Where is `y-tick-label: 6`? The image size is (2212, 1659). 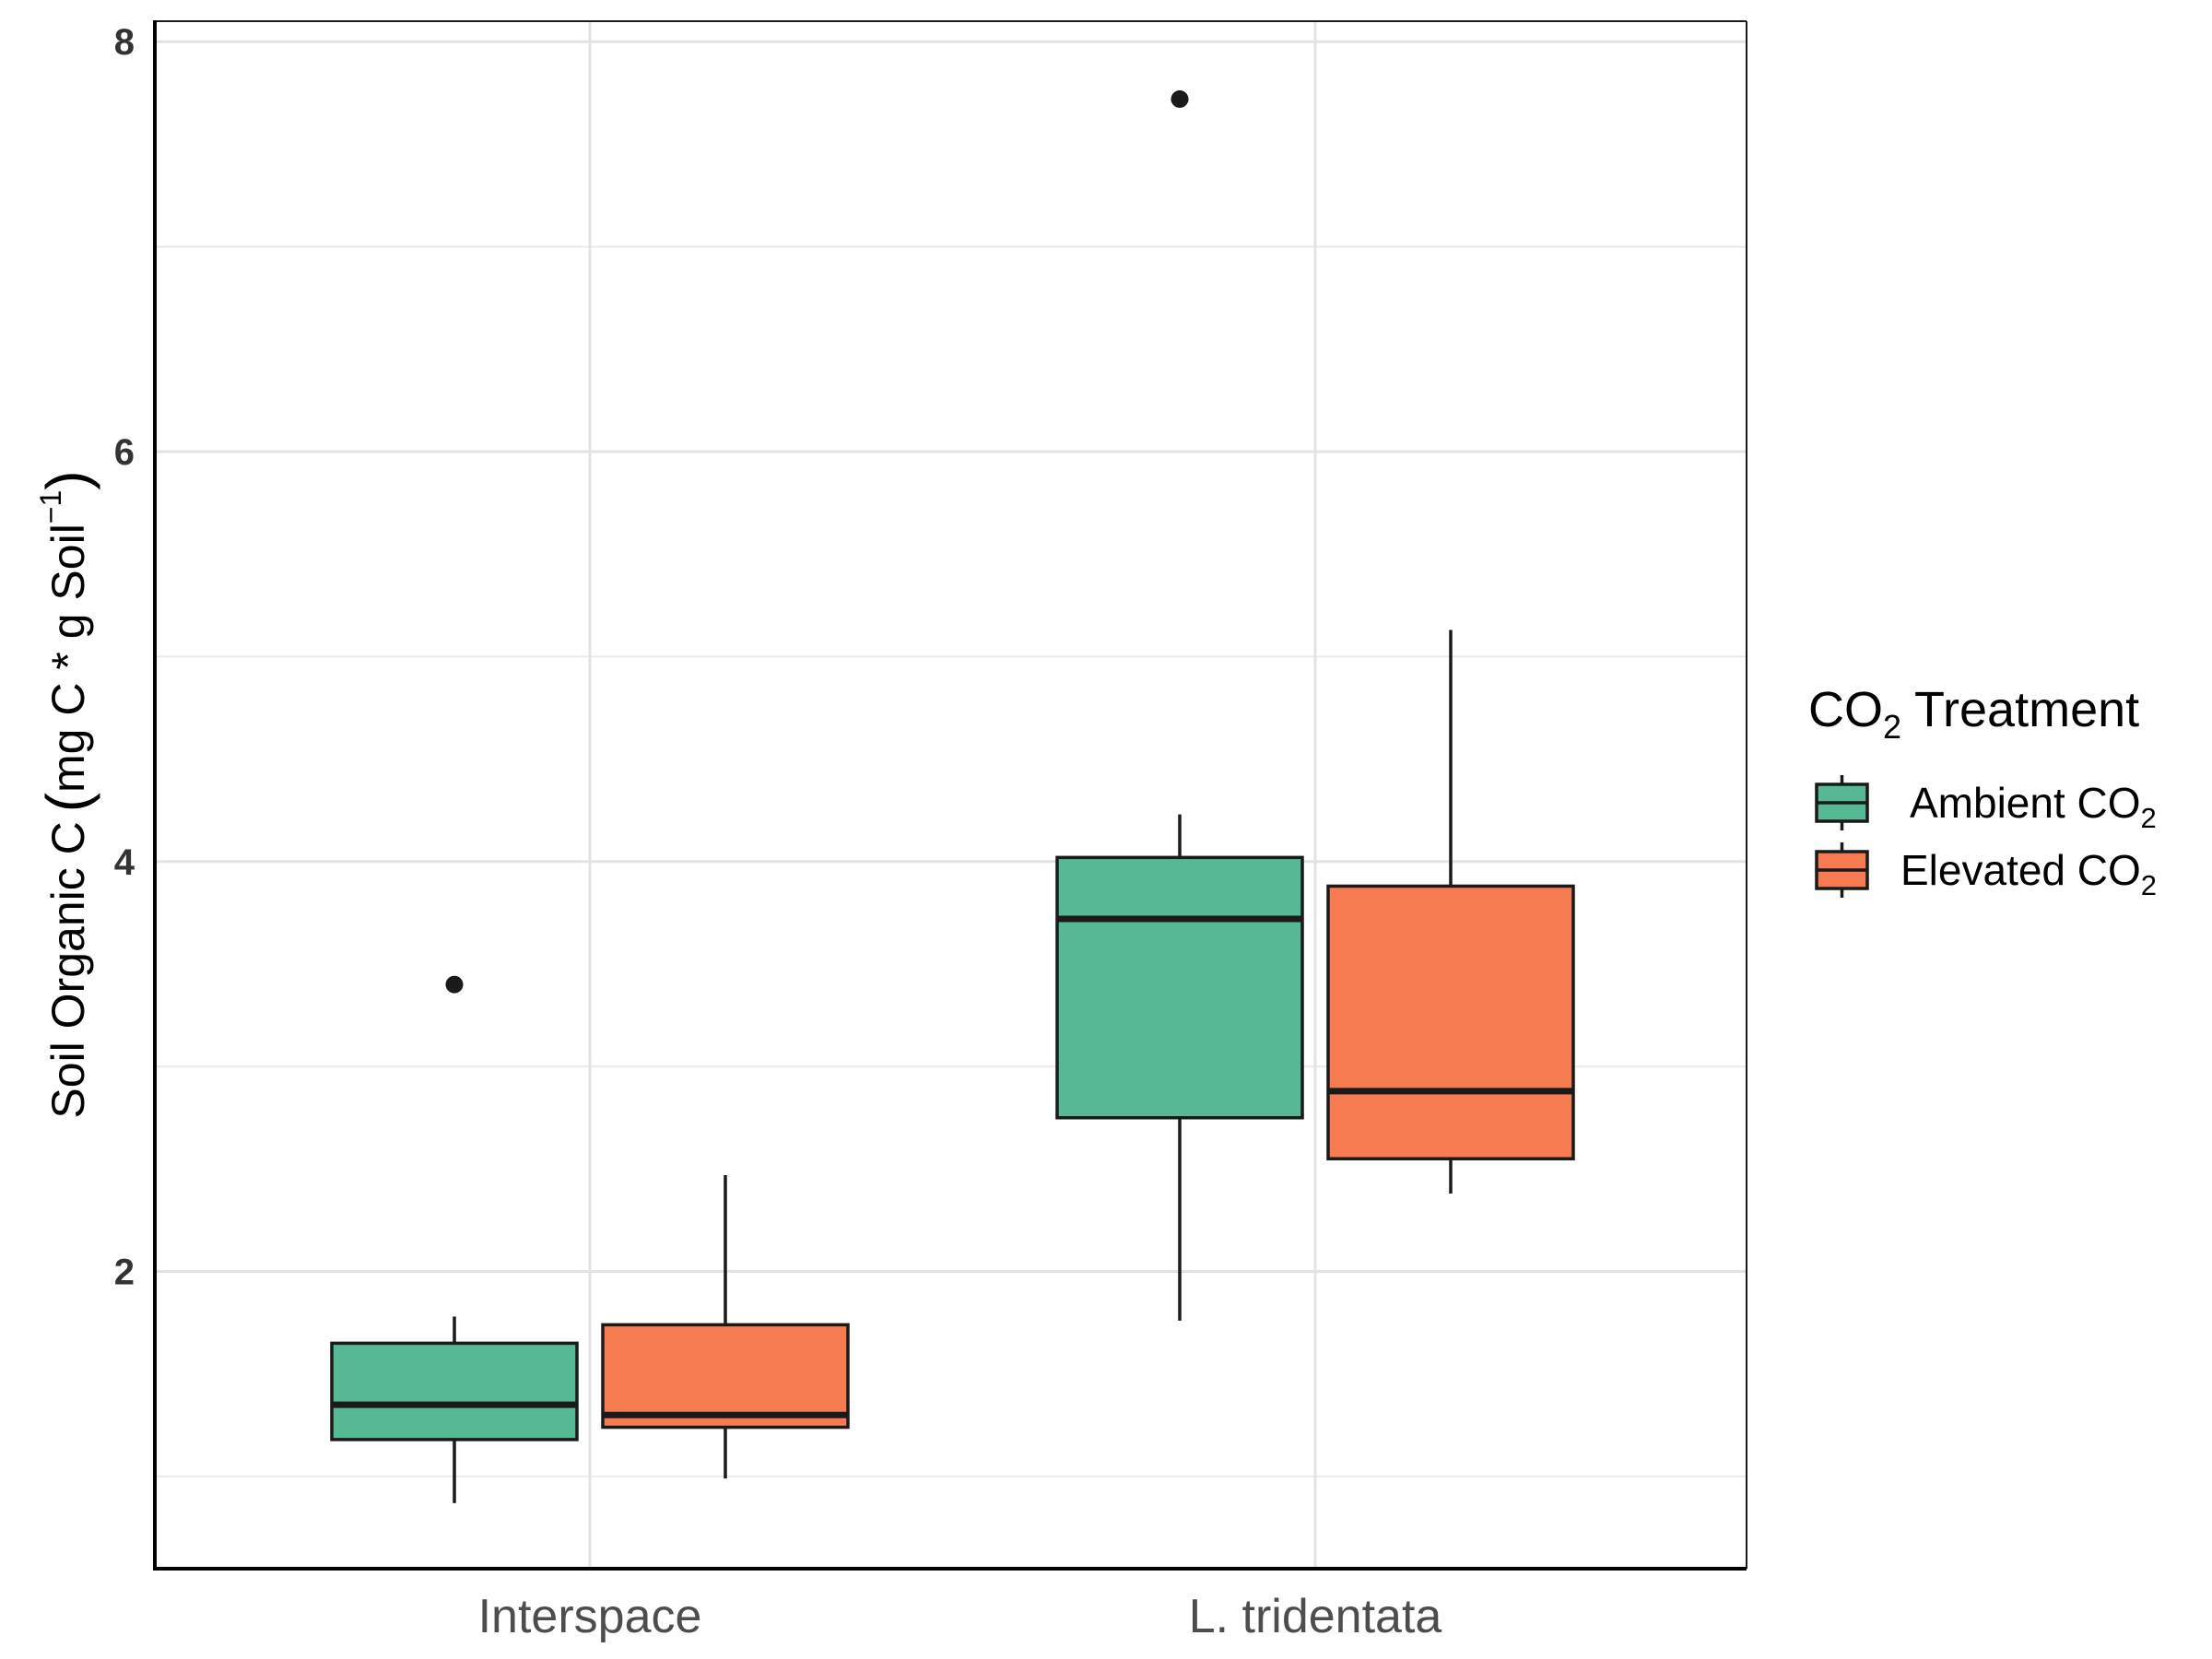 y-tick-label: 6 is located at coordinates (124, 452).